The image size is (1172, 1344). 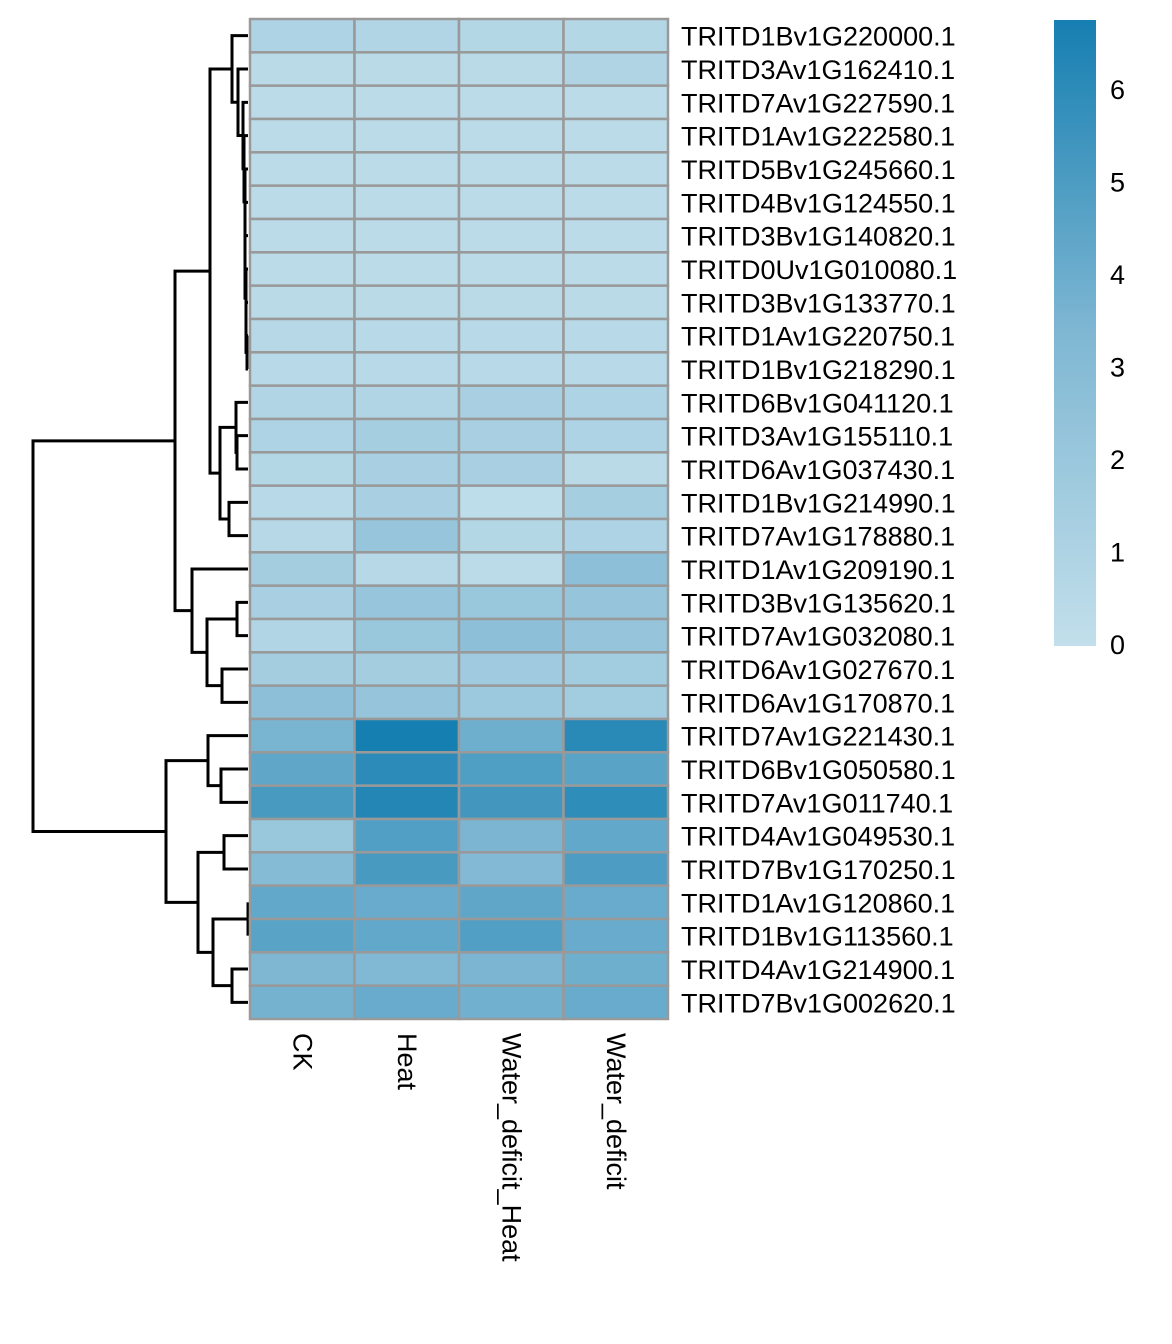 What do you see at coordinates (1117, 90) in the screenshot?
I see `colorbar-tick-label: 6` at bounding box center [1117, 90].